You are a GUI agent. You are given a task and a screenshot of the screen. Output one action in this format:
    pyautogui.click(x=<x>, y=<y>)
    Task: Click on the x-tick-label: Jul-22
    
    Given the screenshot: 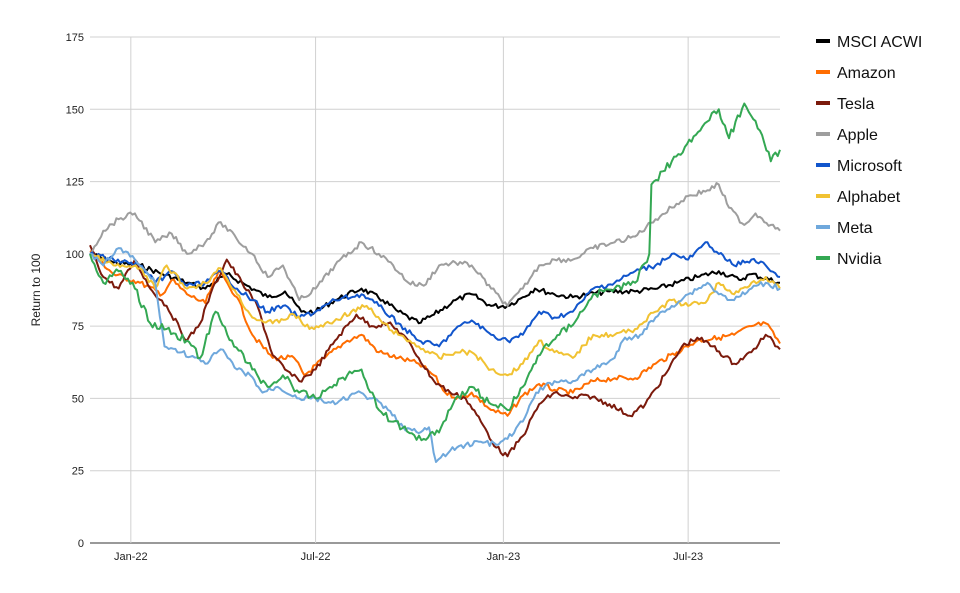 What is the action you would take?
    pyautogui.click(x=316, y=557)
    